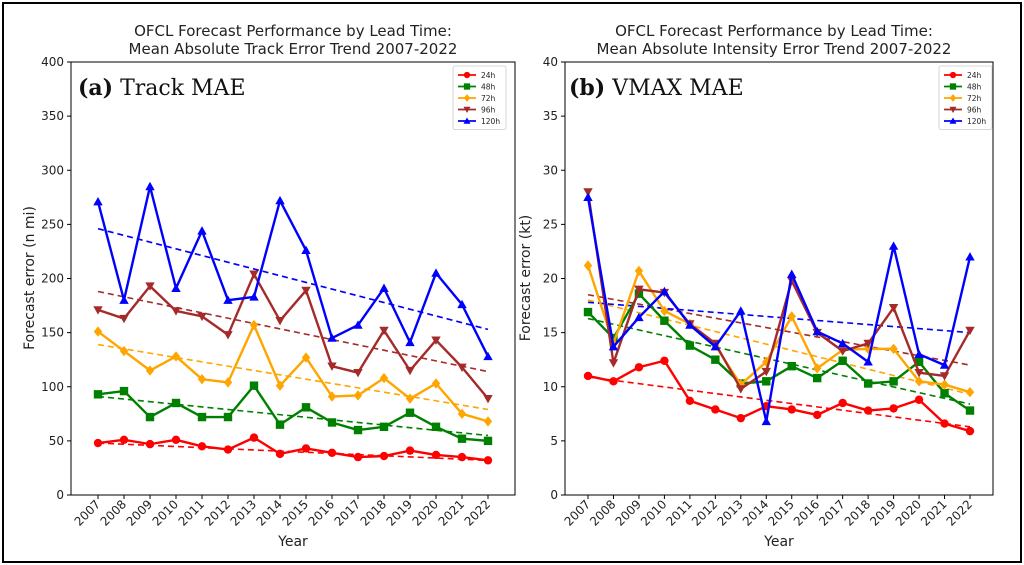 The width and height of the screenshot is (1024, 565). What do you see at coordinates (959, 512) in the screenshot?
I see `x-tick-label: 2022` at bounding box center [959, 512].